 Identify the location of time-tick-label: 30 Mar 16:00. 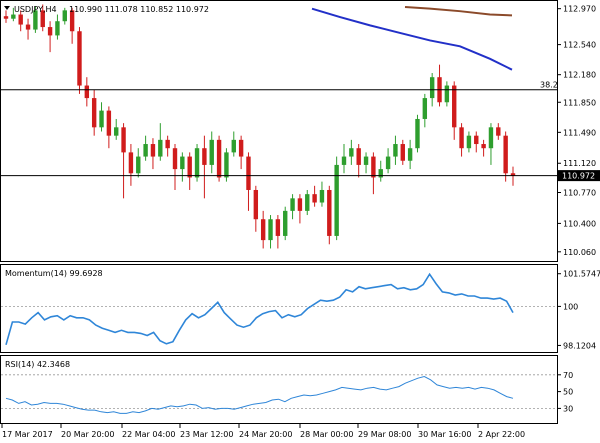
(444, 434).